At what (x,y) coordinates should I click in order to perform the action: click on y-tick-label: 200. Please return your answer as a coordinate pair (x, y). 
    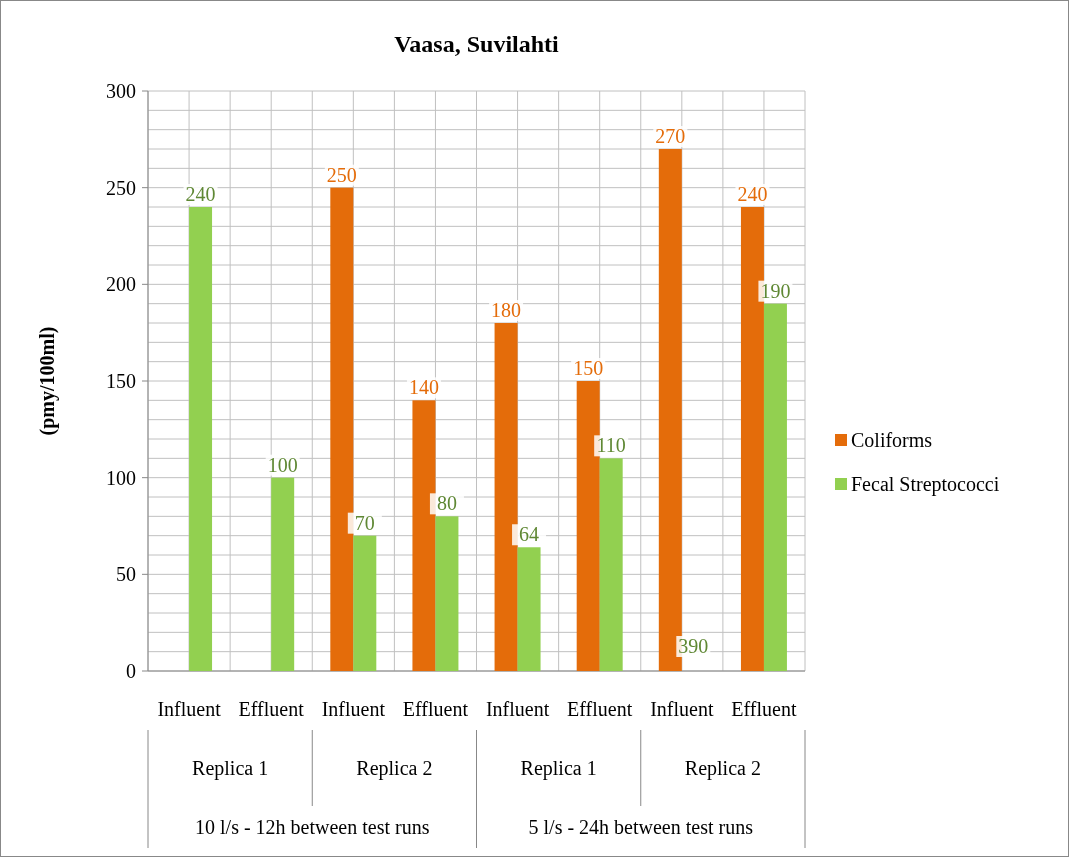
    Looking at the image, I should click on (121, 284).